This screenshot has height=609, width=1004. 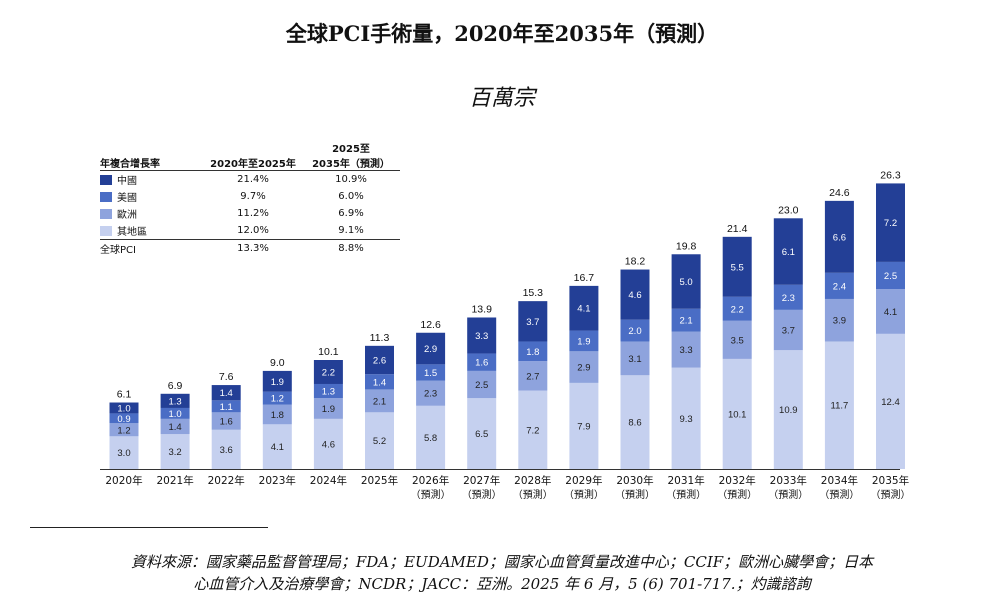 What do you see at coordinates (379, 441) in the screenshot?
I see `bar-segment-value-label: 5.2` at bounding box center [379, 441].